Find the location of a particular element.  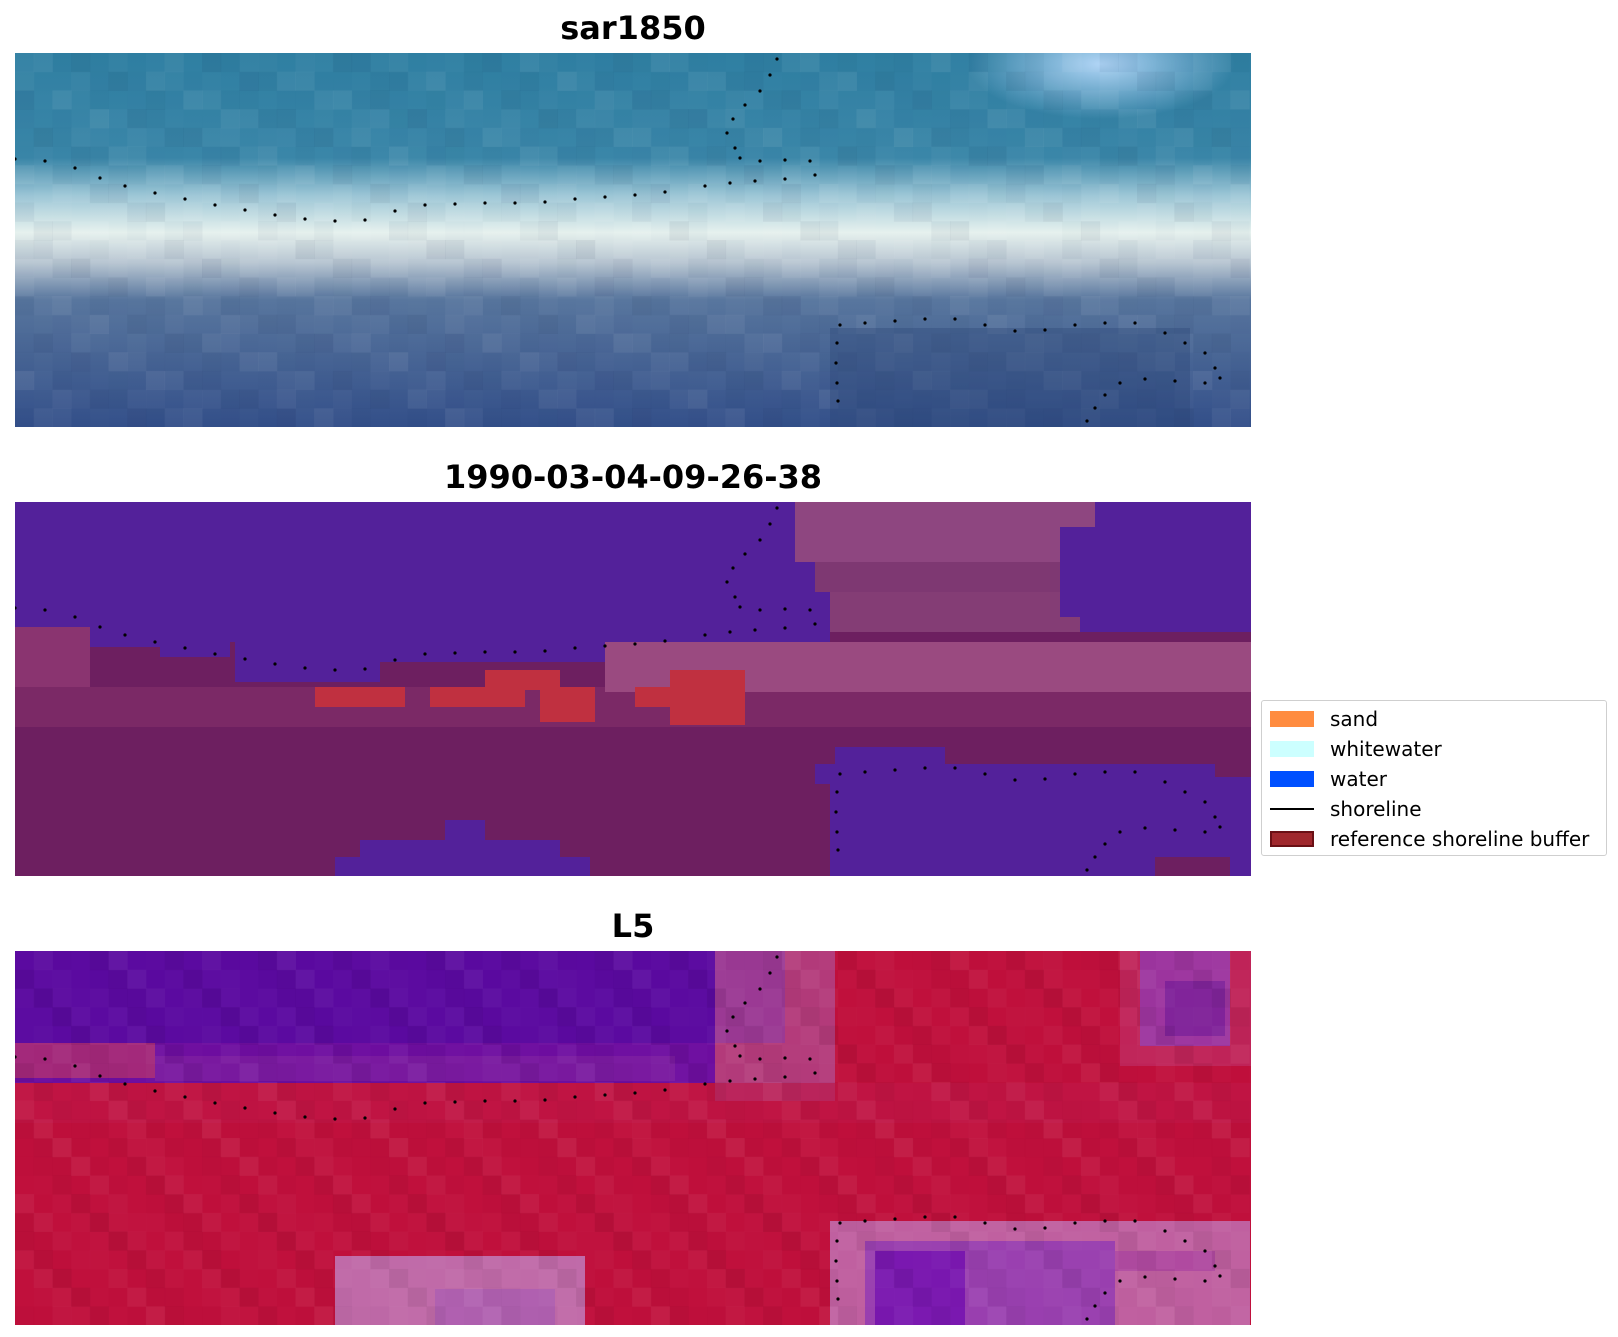

legend-item-reference-buffer: reference shoreline buffer is located at coordinates (1429, 839).